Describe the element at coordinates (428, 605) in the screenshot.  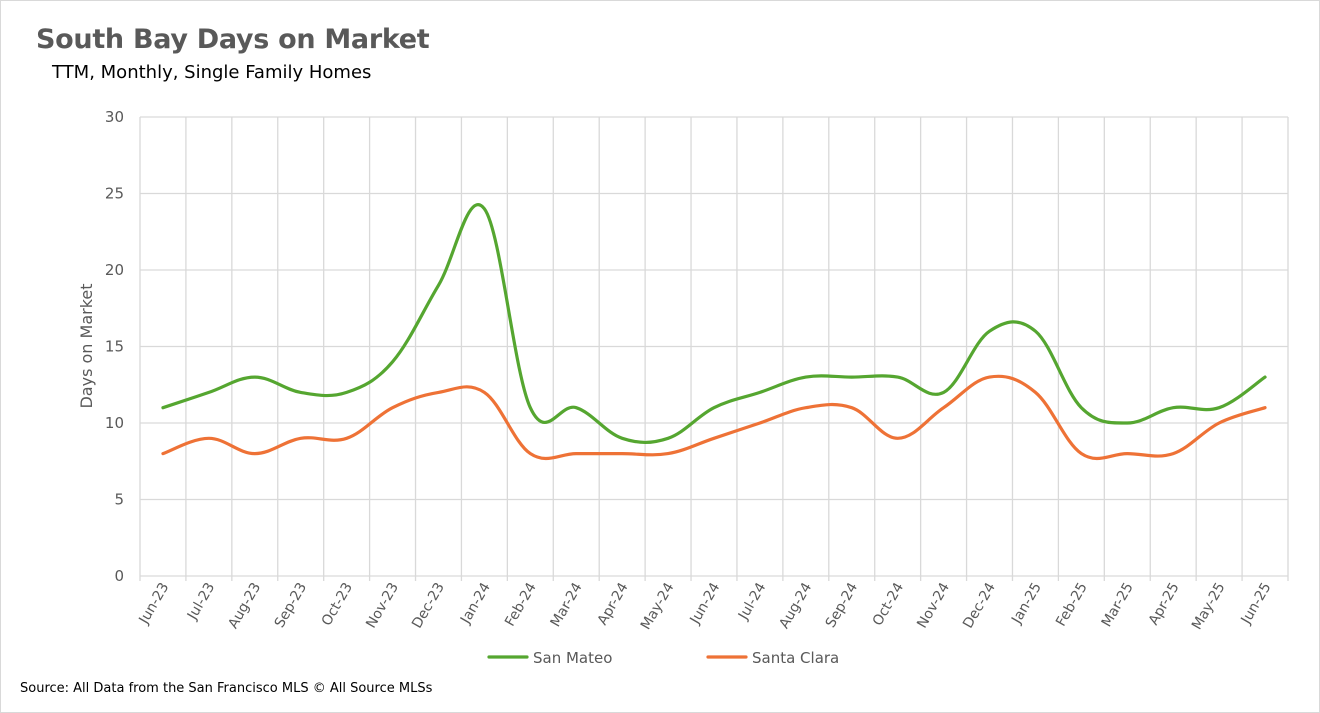
I see `x-tick-label: Dec-23` at that location.